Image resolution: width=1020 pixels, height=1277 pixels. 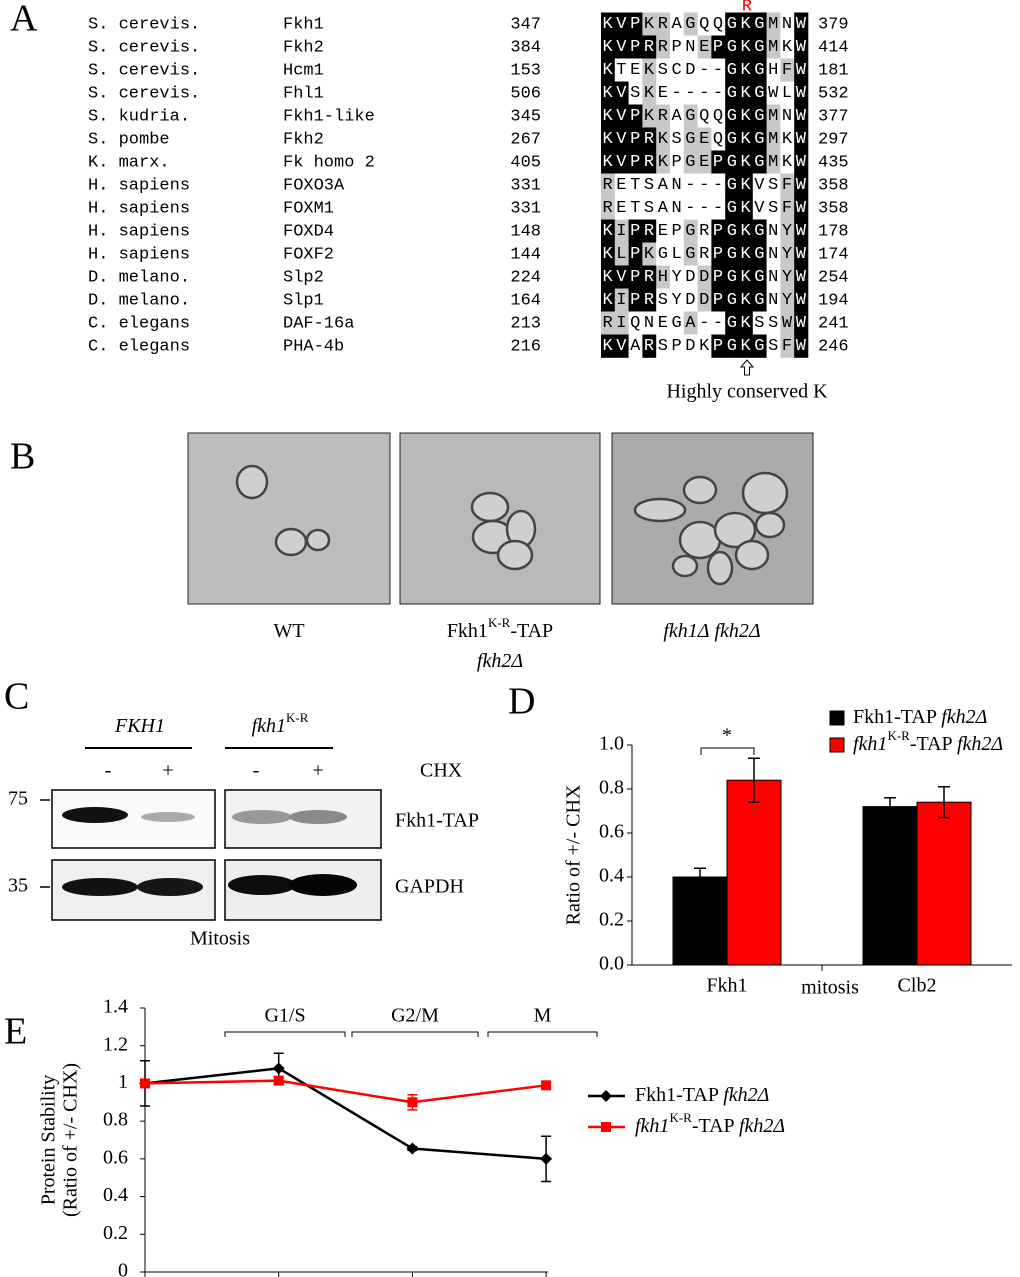 I want to click on protein: FOXO3A, so click(x=314, y=185).